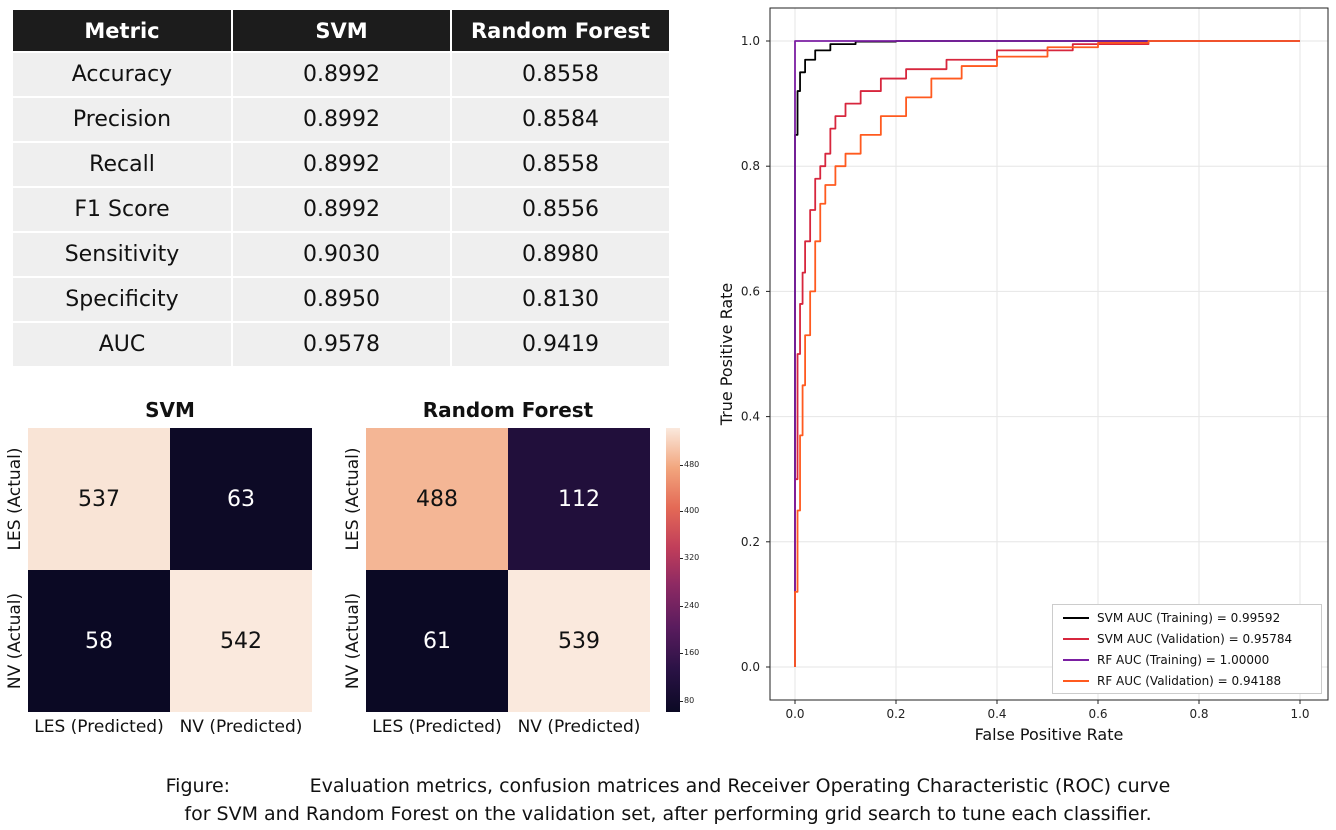  Describe the element at coordinates (1097, 714) in the screenshot. I see `x-tick-label: 0.6` at that location.